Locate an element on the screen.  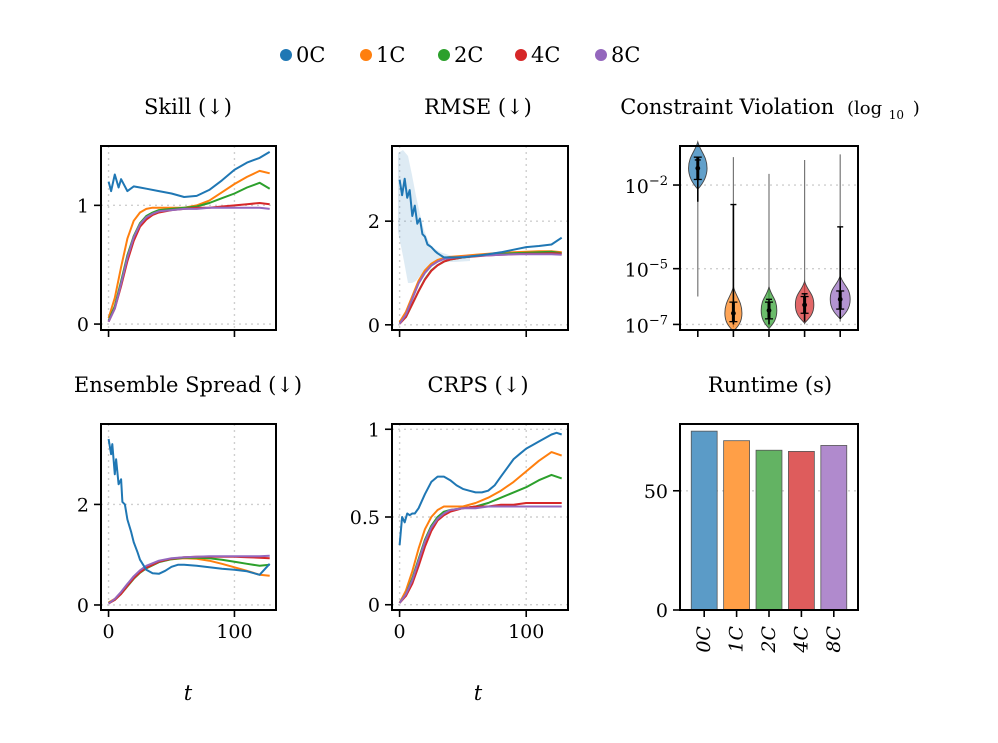
skill-ytick-label-0: 0 is located at coordinates (83, 325).